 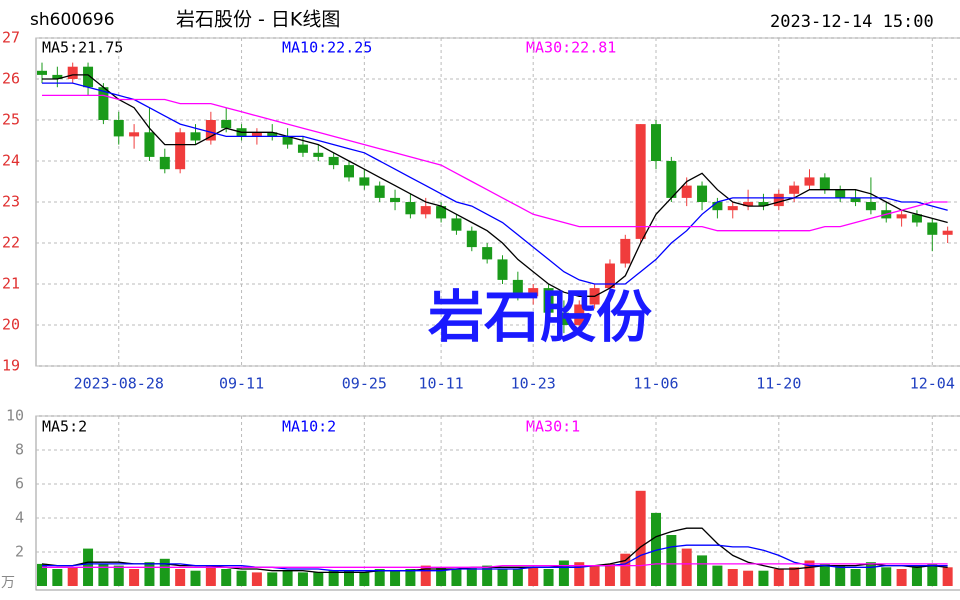 I want to click on vol-legend-ma10: MA10:2, so click(x=309, y=427).